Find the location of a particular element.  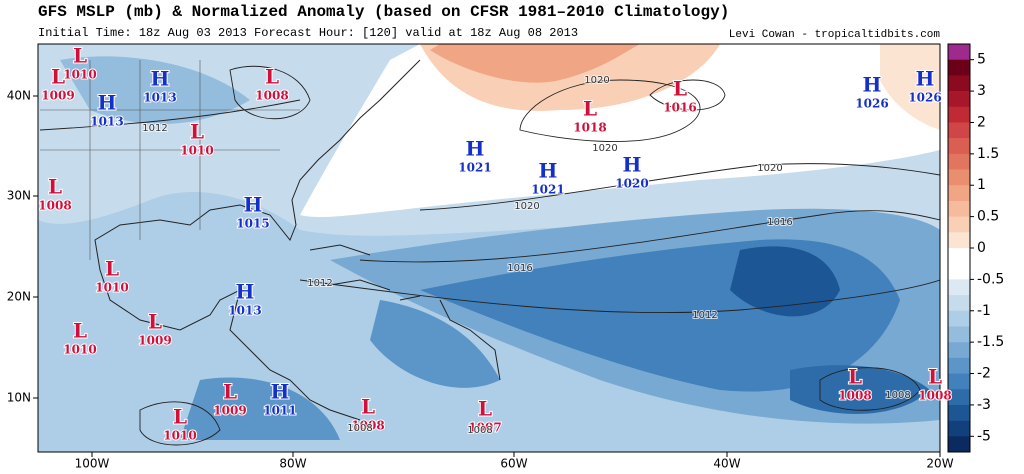

colorbar-label: 1 is located at coordinates (981, 185).